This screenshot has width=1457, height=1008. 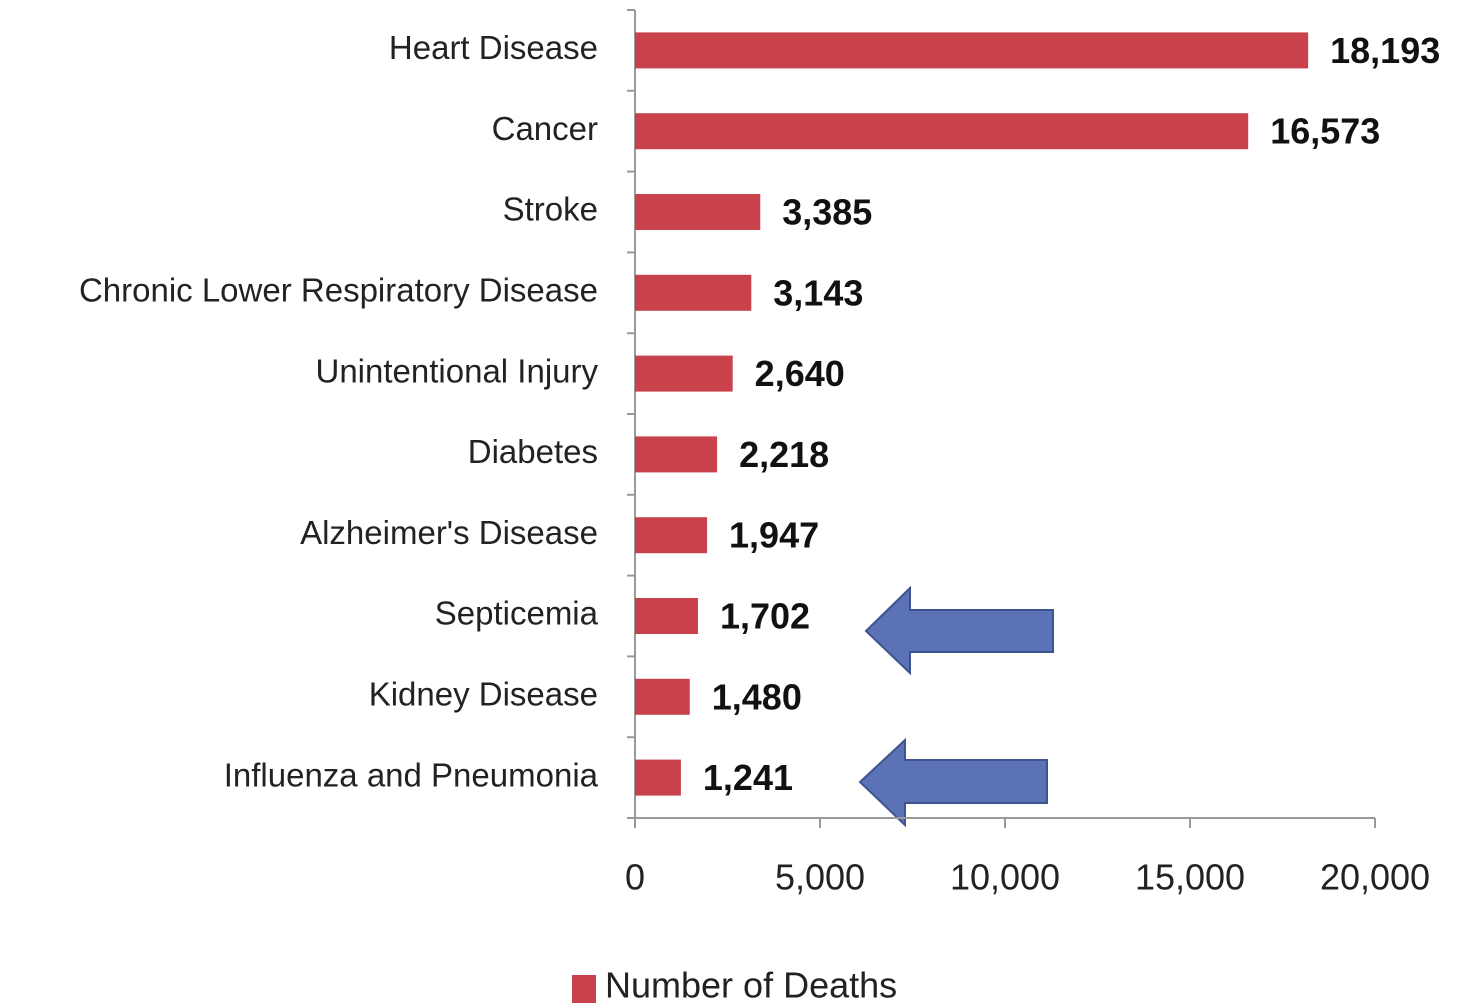 What do you see at coordinates (1190, 877) in the screenshot?
I see `x-tick-label: 15,000` at bounding box center [1190, 877].